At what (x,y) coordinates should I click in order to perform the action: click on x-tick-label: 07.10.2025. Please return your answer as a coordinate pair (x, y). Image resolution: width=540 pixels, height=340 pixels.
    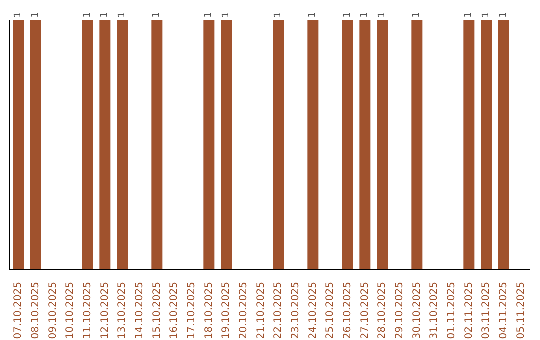
    Looking at the image, I should click on (18, 311).